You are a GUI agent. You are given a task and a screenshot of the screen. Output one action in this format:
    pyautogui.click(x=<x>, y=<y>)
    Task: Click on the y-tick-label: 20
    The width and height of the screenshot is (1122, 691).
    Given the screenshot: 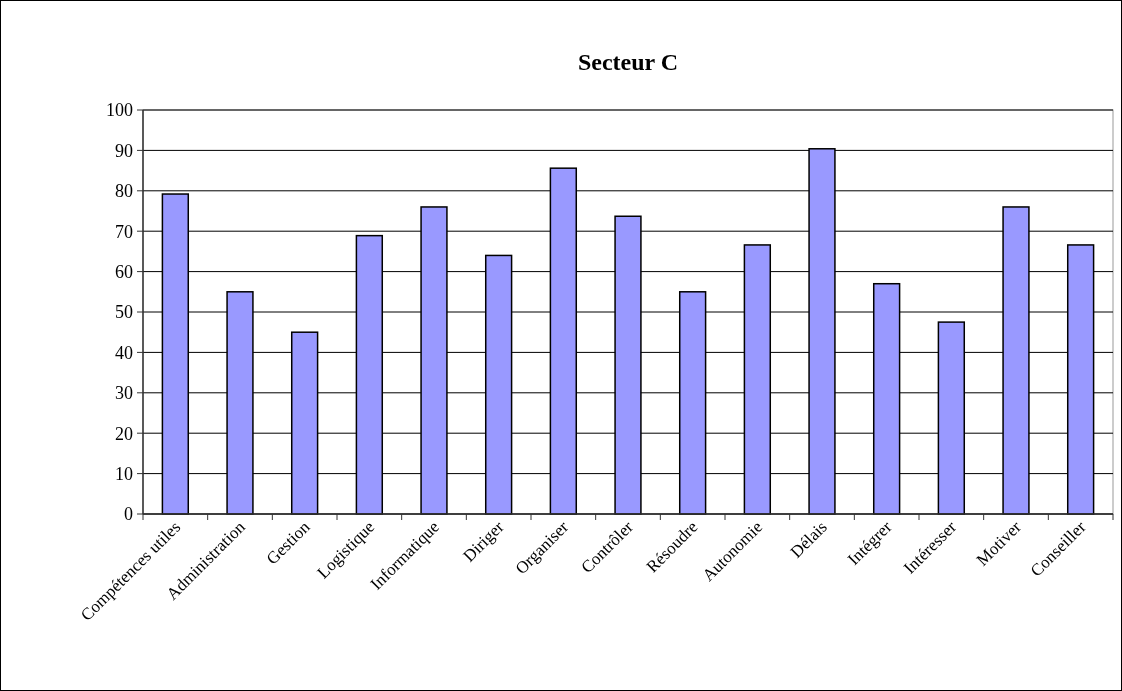 What is the action you would take?
    pyautogui.click(x=124, y=433)
    